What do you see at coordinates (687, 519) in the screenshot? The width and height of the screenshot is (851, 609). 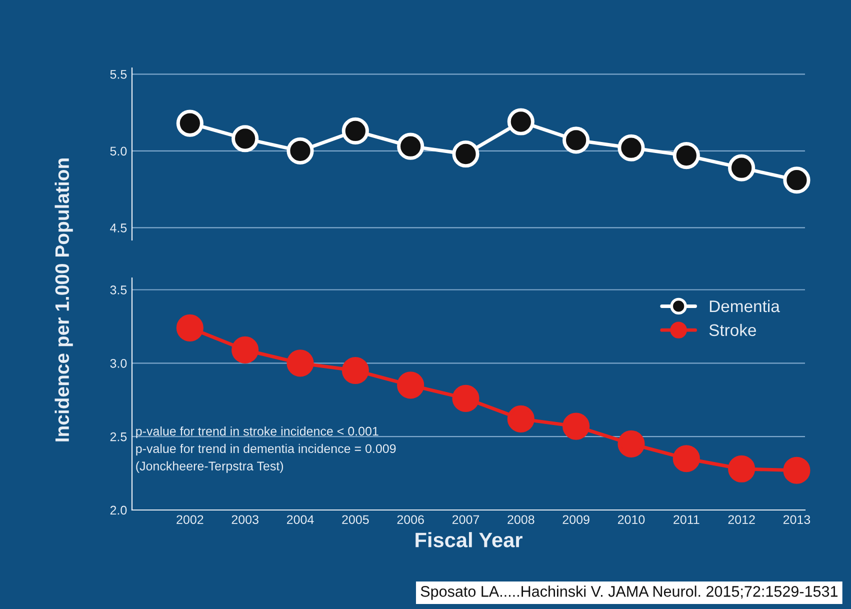 I see `x-tick-label: 2011` at bounding box center [687, 519].